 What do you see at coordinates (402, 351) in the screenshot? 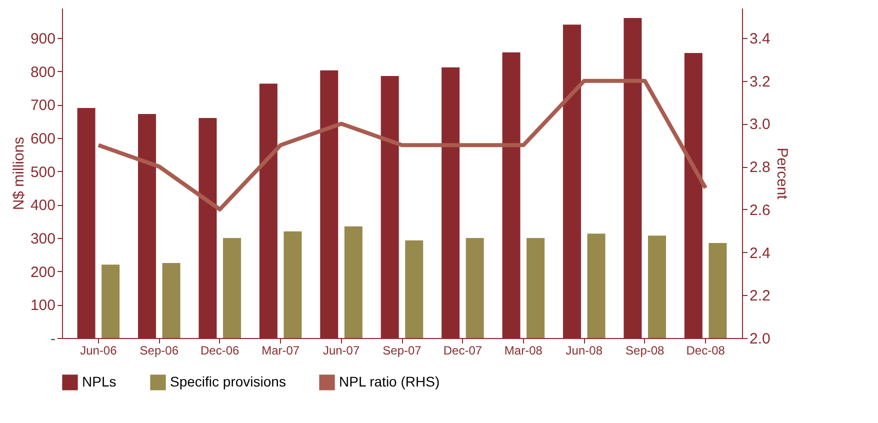
I see `x-tick-label: Sep-07` at bounding box center [402, 351].